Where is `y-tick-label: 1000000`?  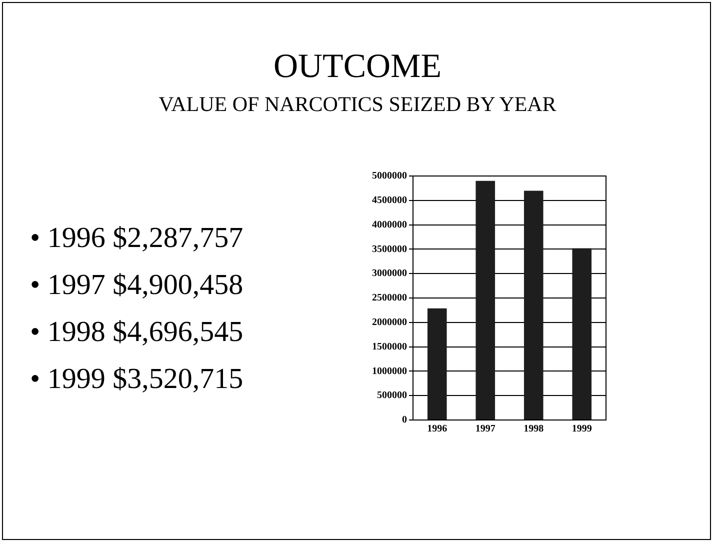
y-tick-label: 1000000 is located at coordinates (389, 371).